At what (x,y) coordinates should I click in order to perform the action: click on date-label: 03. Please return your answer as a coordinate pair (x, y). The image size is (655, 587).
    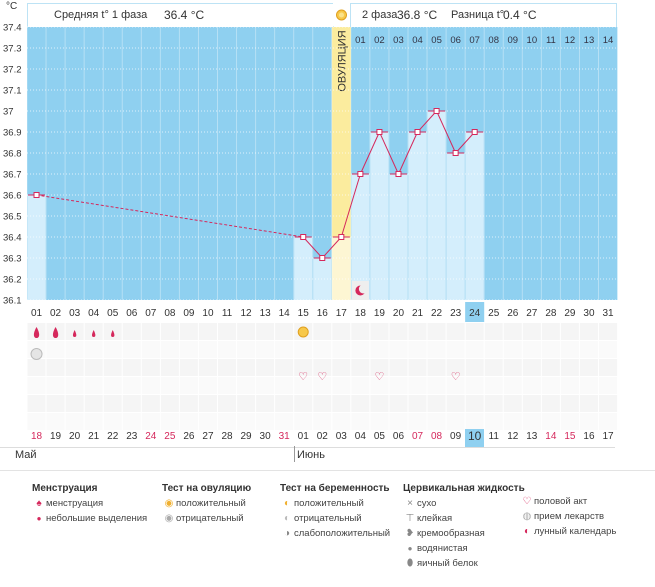
    Looking at the image, I should click on (341, 436).